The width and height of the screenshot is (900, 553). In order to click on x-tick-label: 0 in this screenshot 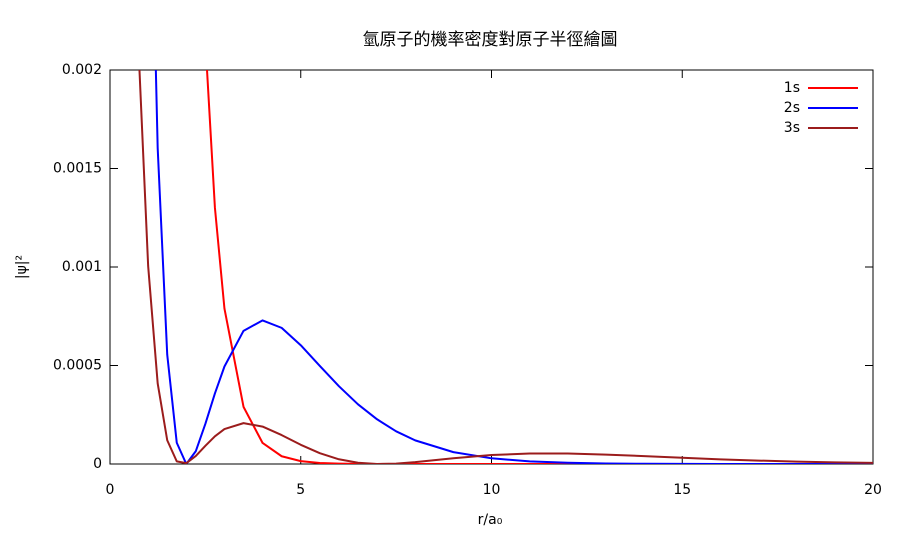, I will do `click(110, 490)`.